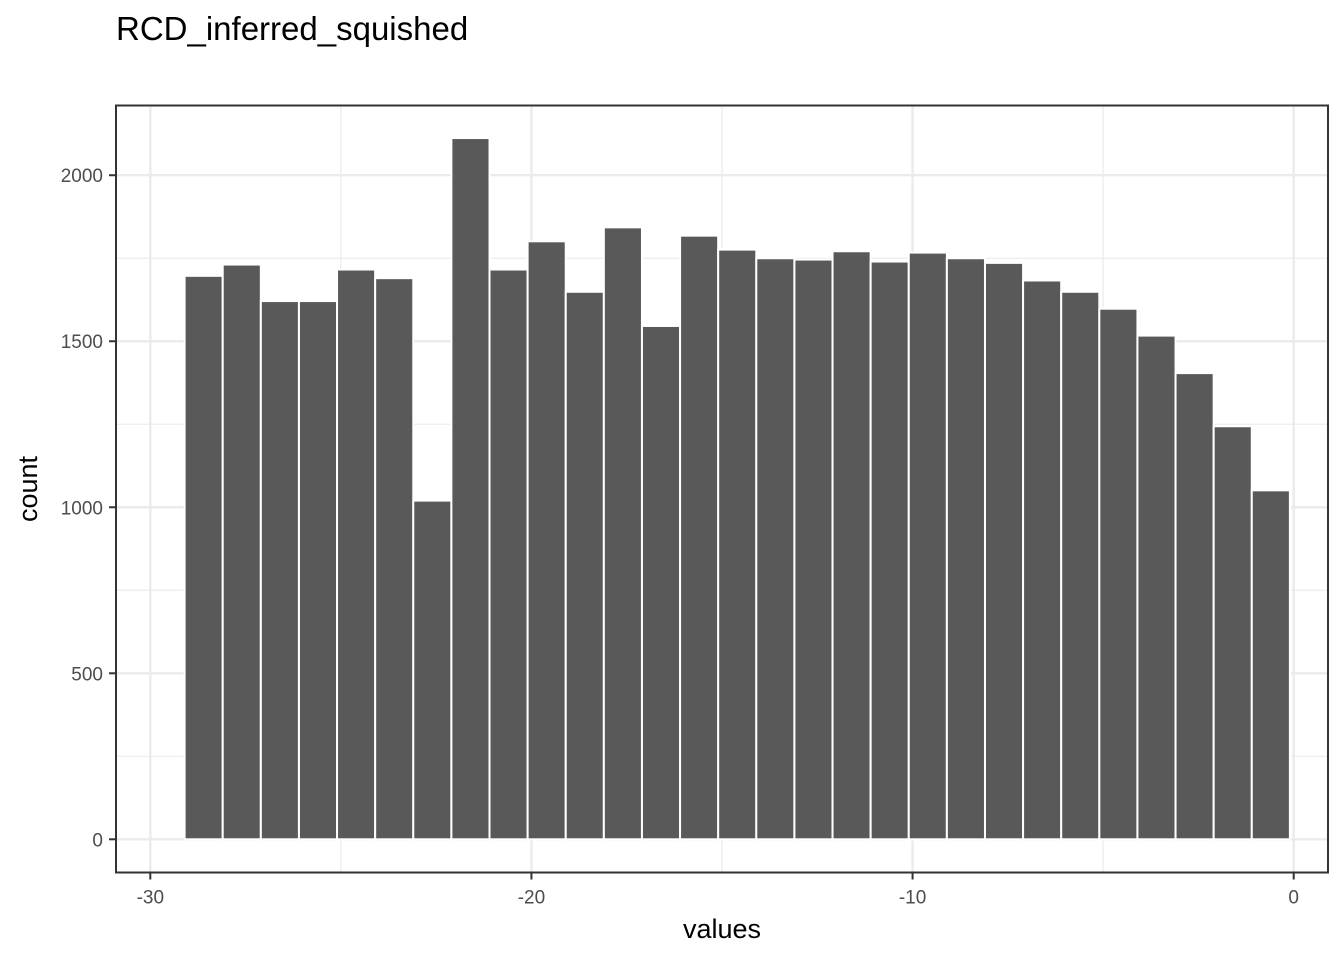 The width and height of the screenshot is (1344, 960). I want to click on y-axis-title: count, so click(28, 488).